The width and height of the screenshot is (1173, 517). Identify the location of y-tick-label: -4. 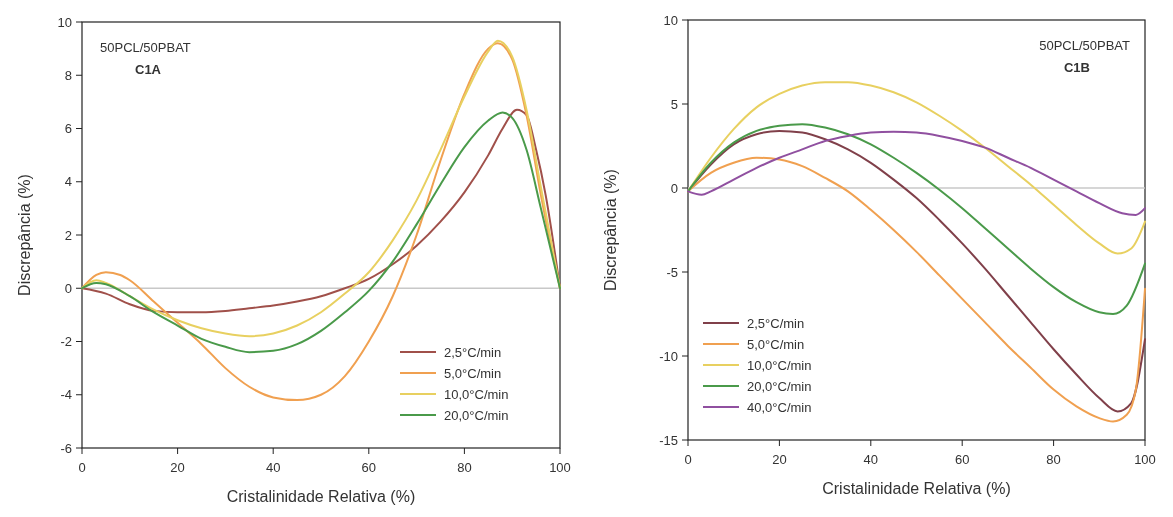
(66, 395).